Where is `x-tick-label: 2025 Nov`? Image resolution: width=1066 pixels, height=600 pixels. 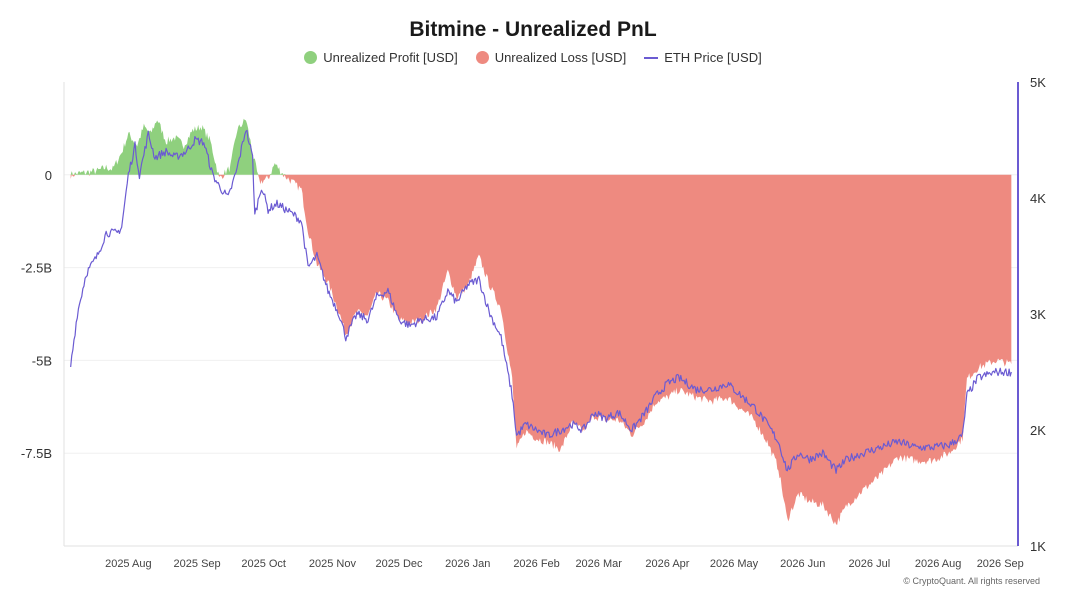 x-tick-label: 2025 Nov is located at coordinates (333, 564).